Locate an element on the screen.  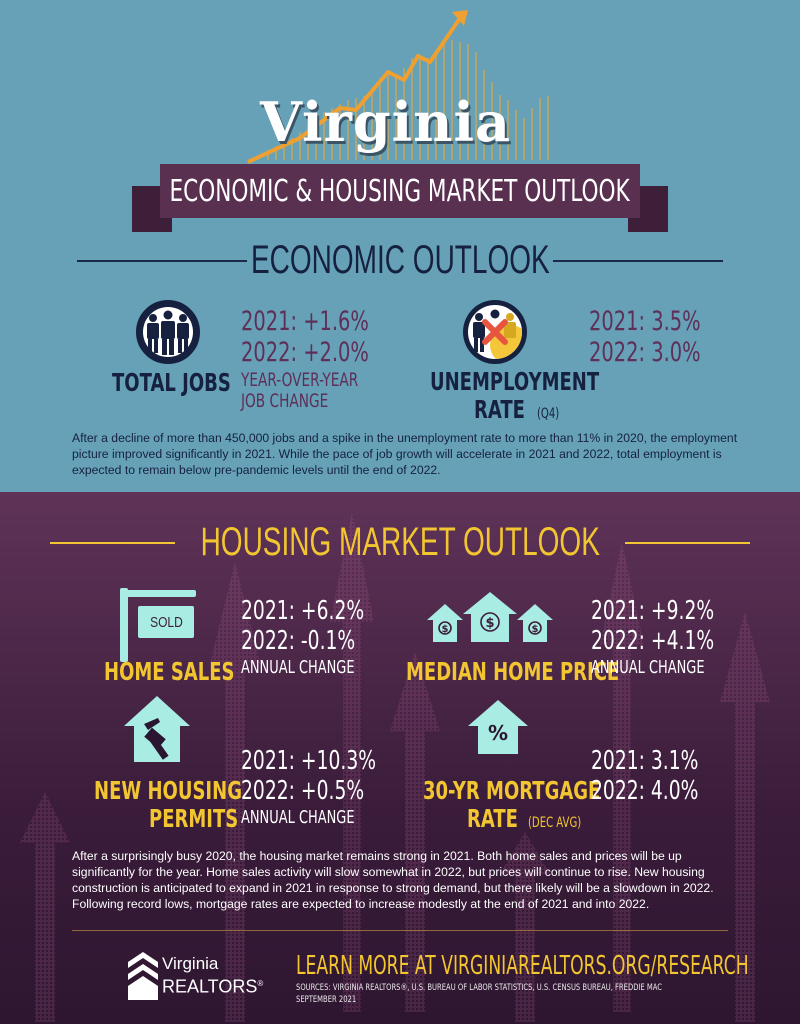
subtitle: ECONOMIC & HOUSING MARKET OUTLOOK is located at coordinates (400, 191).